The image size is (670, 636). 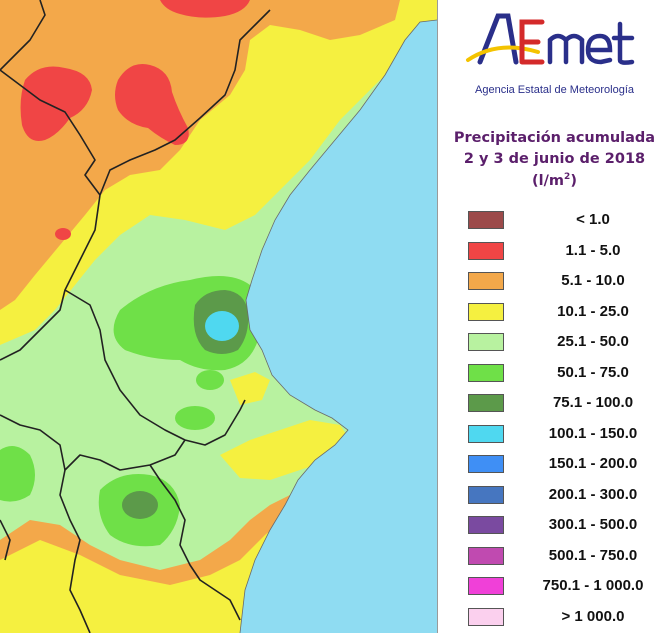 I want to click on legend-item: 150.1 - 200.0, so click(x=568, y=468).